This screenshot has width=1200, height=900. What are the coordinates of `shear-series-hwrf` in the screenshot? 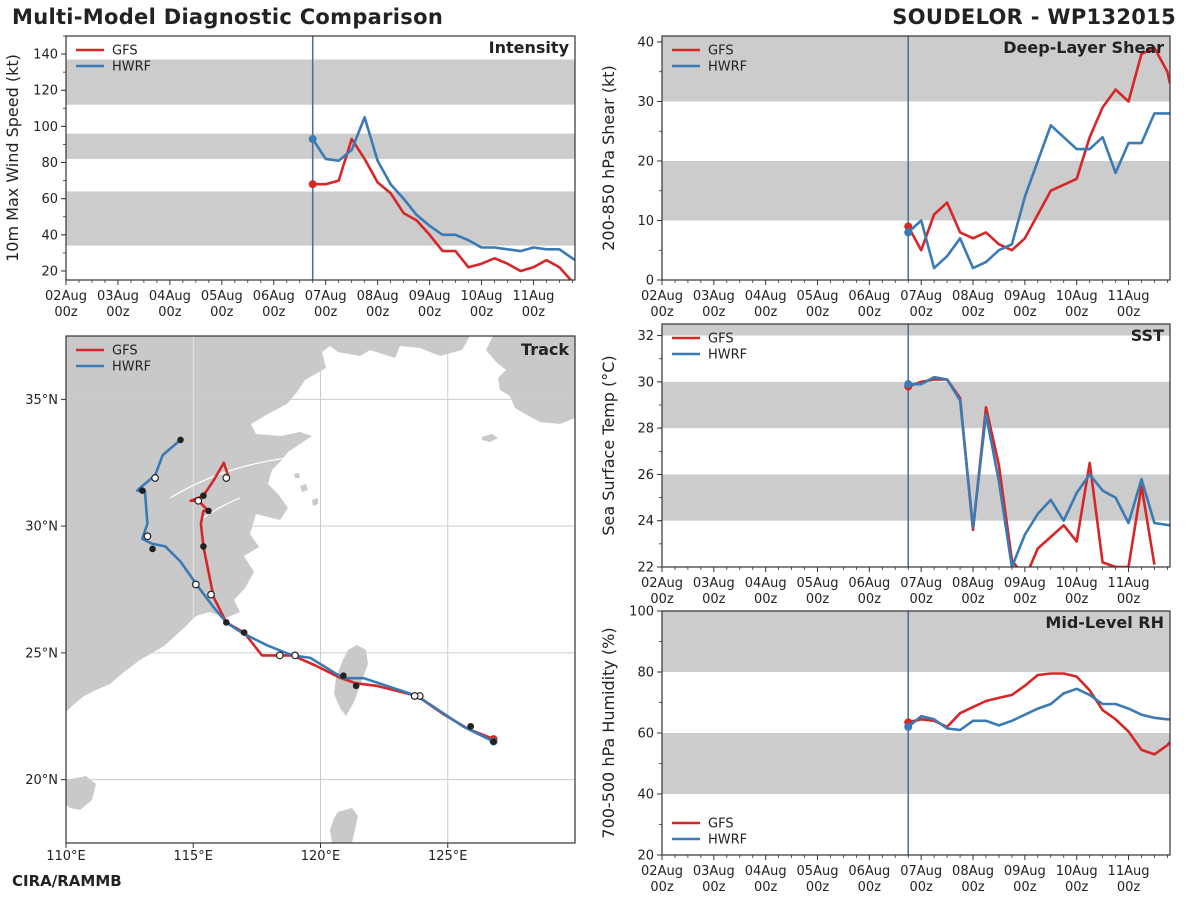 It's located at (1038, 191).